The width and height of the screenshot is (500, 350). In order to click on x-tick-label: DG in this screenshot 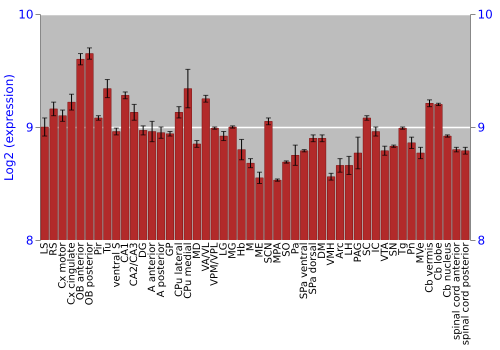, I will do `click(144, 250)`.